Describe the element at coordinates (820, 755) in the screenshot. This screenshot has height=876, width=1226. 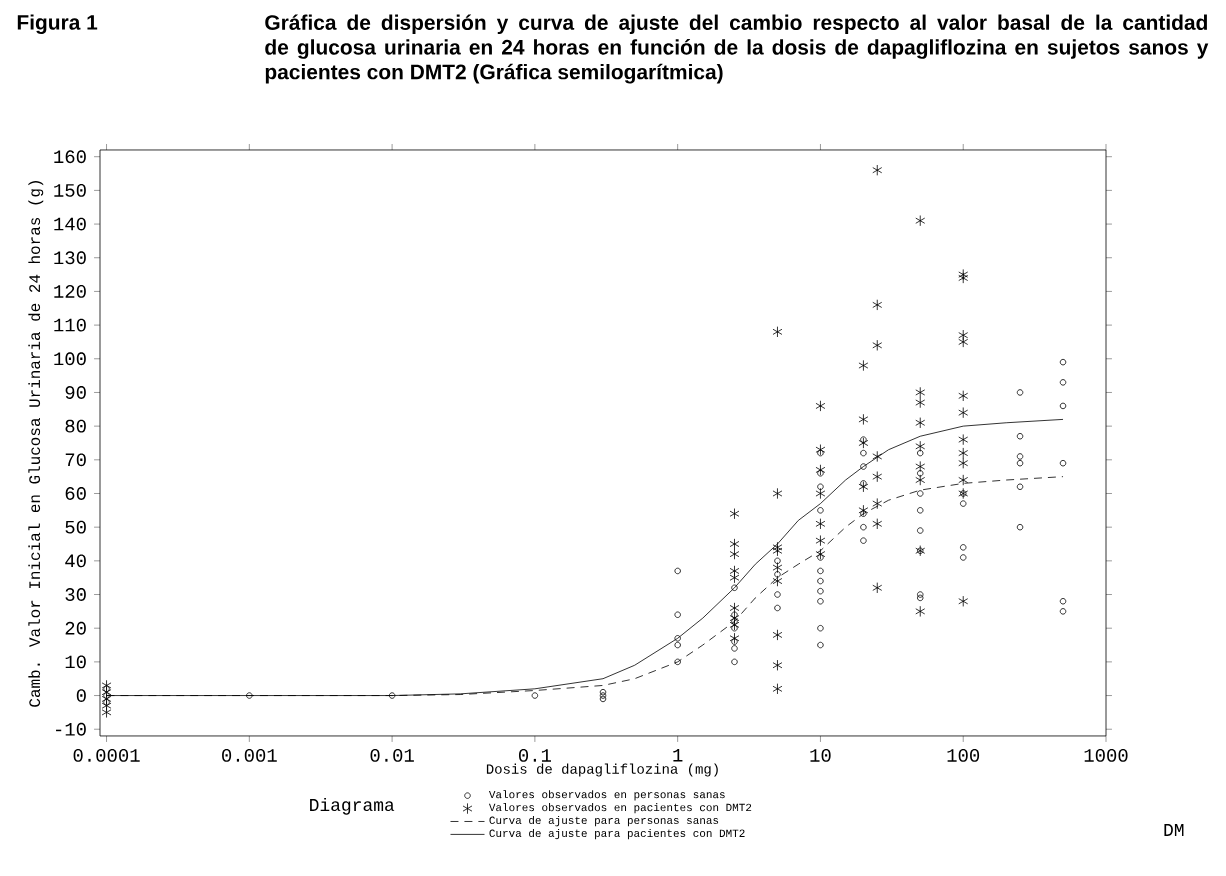
I see `x-tick-label: 10` at that location.